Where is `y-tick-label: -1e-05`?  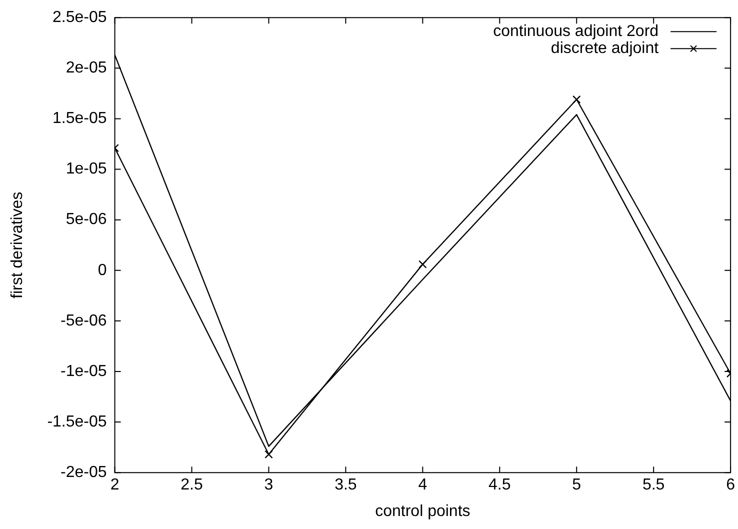 y-tick-label: -1e-05 is located at coordinates (83, 371).